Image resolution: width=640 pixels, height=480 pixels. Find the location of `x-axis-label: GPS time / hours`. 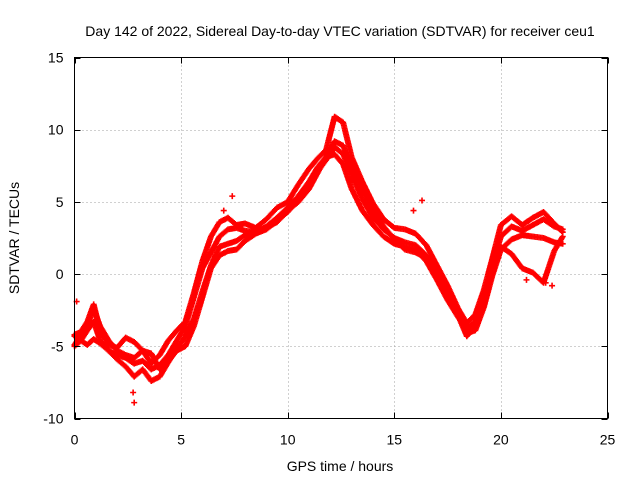

x-axis-label: GPS time / hours is located at coordinates (340, 466).